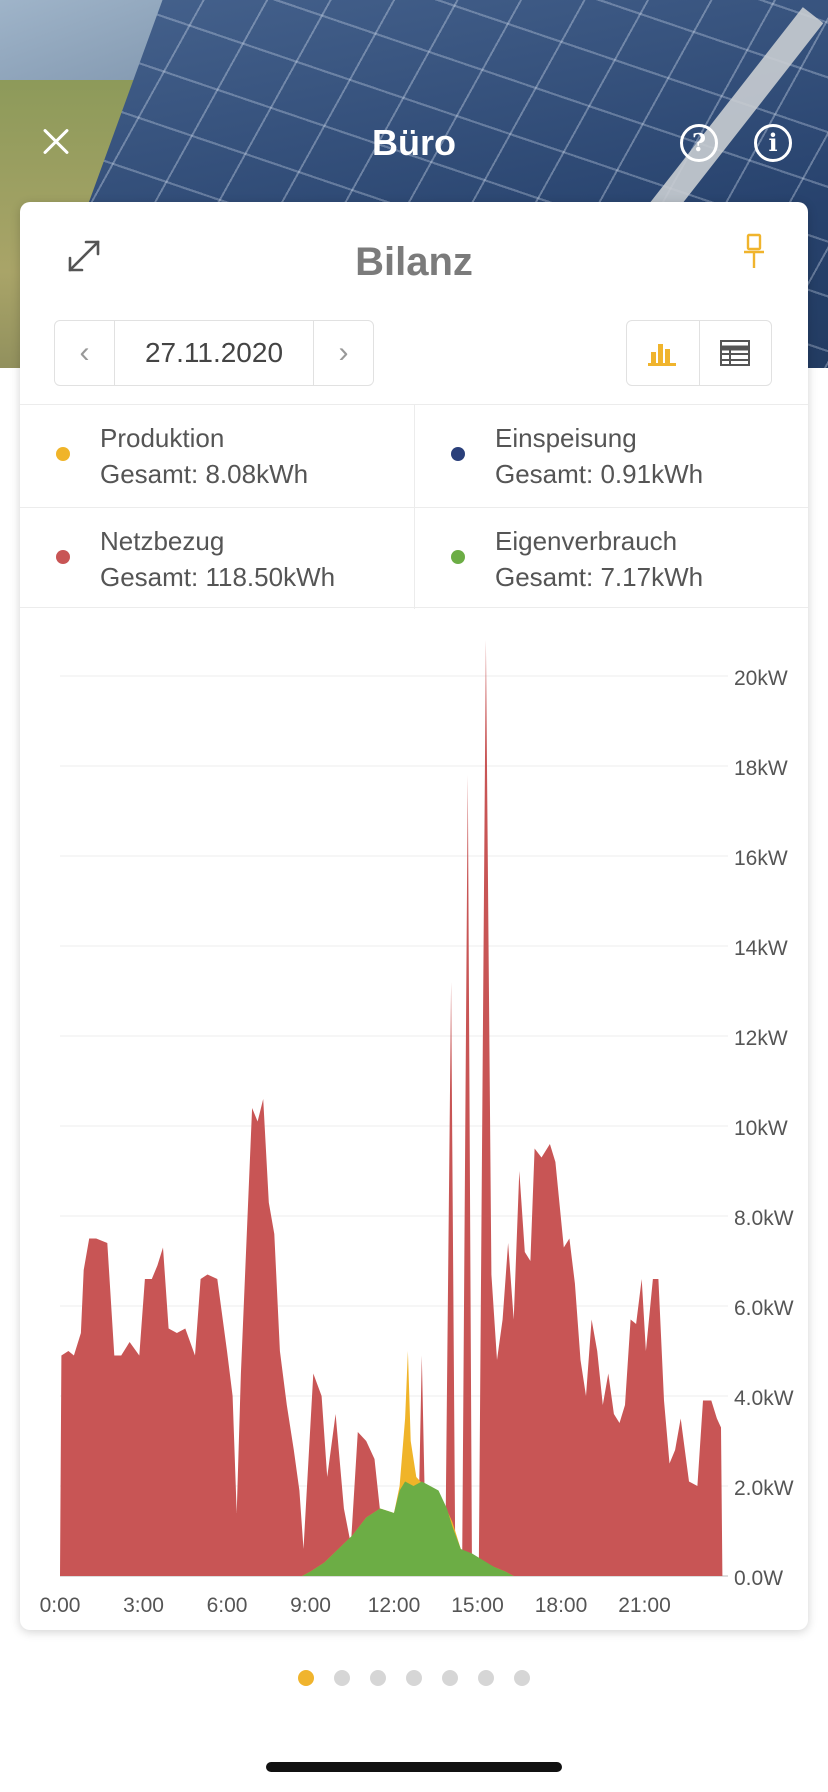 The height and width of the screenshot is (1792, 828). What do you see at coordinates (343, 353) in the screenshot?
I see `chevron-right-icon: ›` at bounding box center [343, 353].